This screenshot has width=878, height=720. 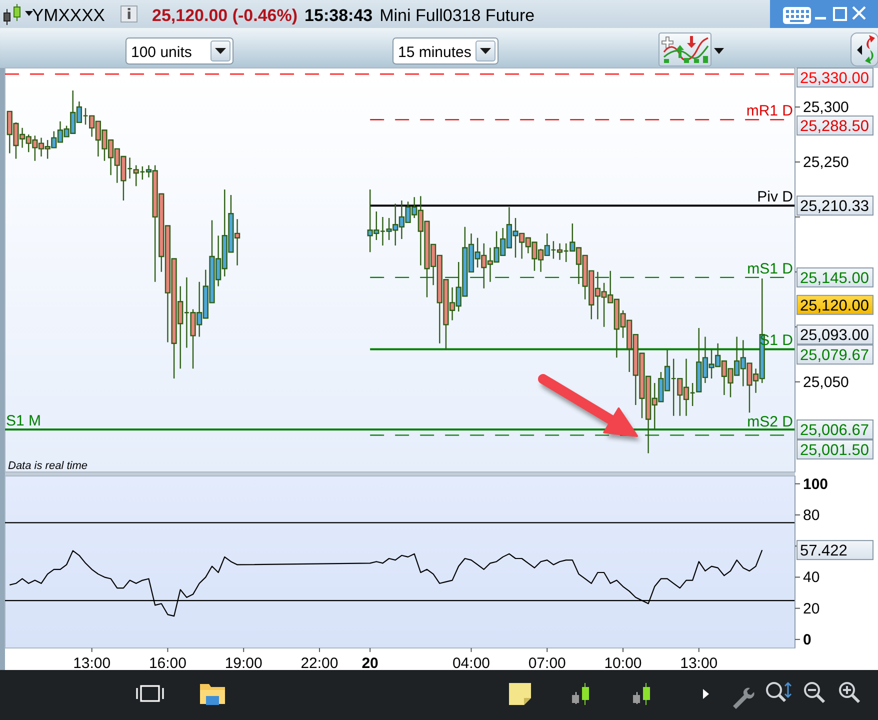 I want to click on chart-title: YMXXXX, so click(x=69, y=15).